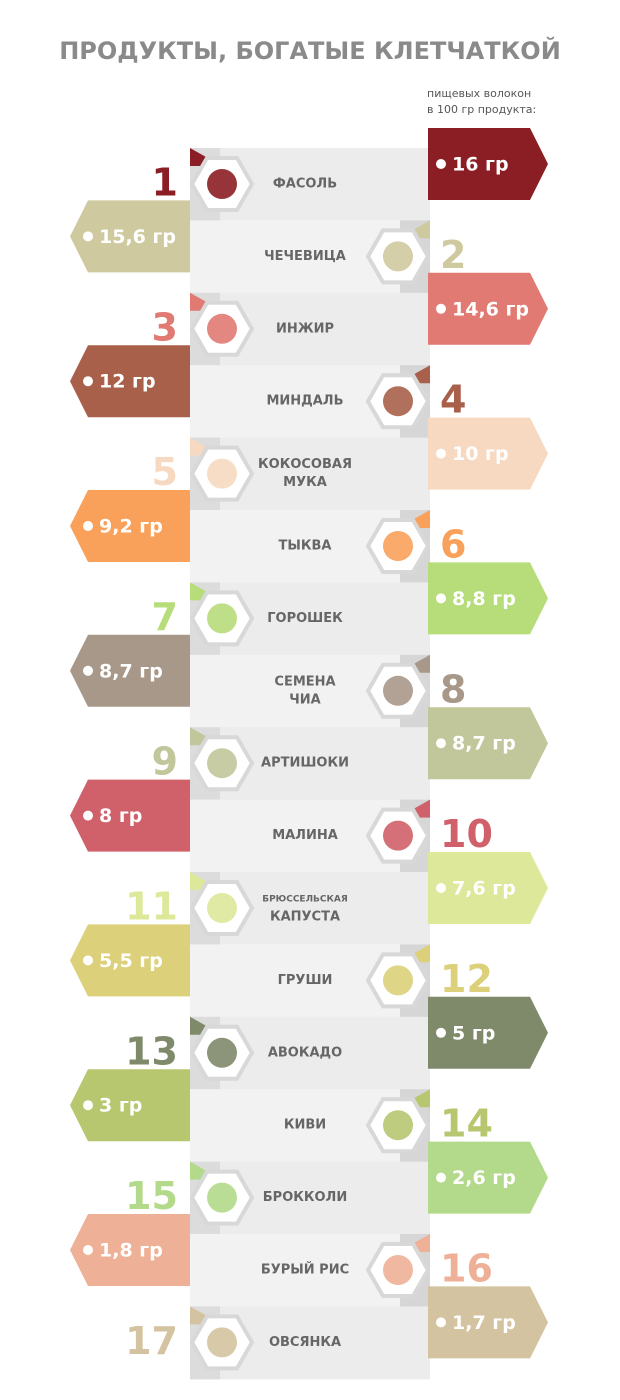 The width and height of the screenshot is (620, 1400). What do you see at coordinates (305, 618) in the screenshot?
I see `food-name: ГОРОШЕК` at bounding box center [305, 618].